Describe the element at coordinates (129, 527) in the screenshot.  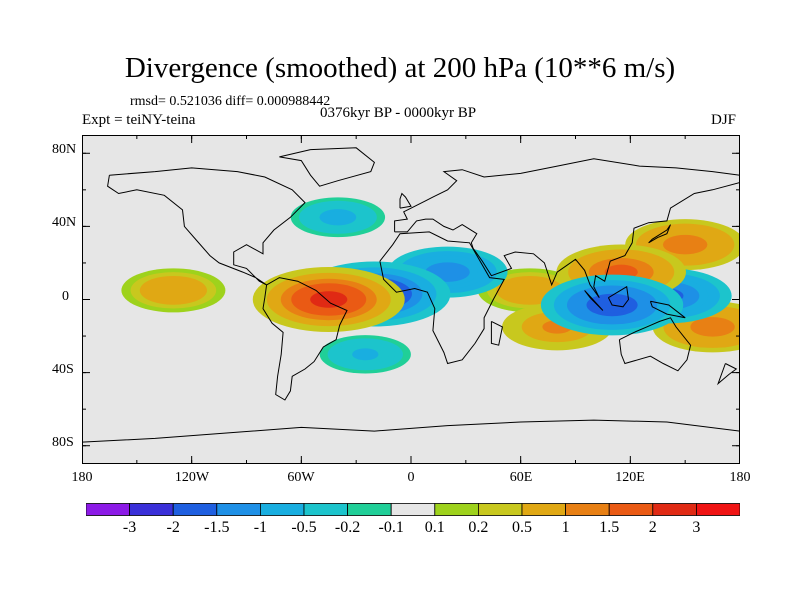
I see `colorbar-label: -3` at that location.